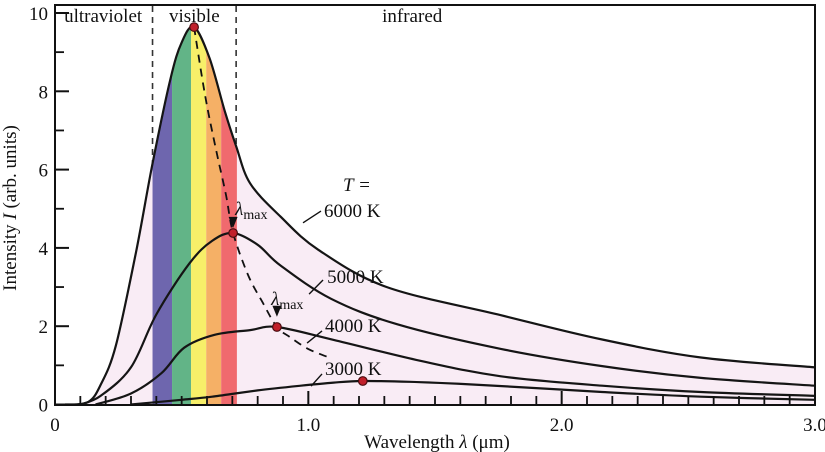 The width and height of the screenshot is (825, 452). I want to click on y-tick-label: 8, so click(44, 92).